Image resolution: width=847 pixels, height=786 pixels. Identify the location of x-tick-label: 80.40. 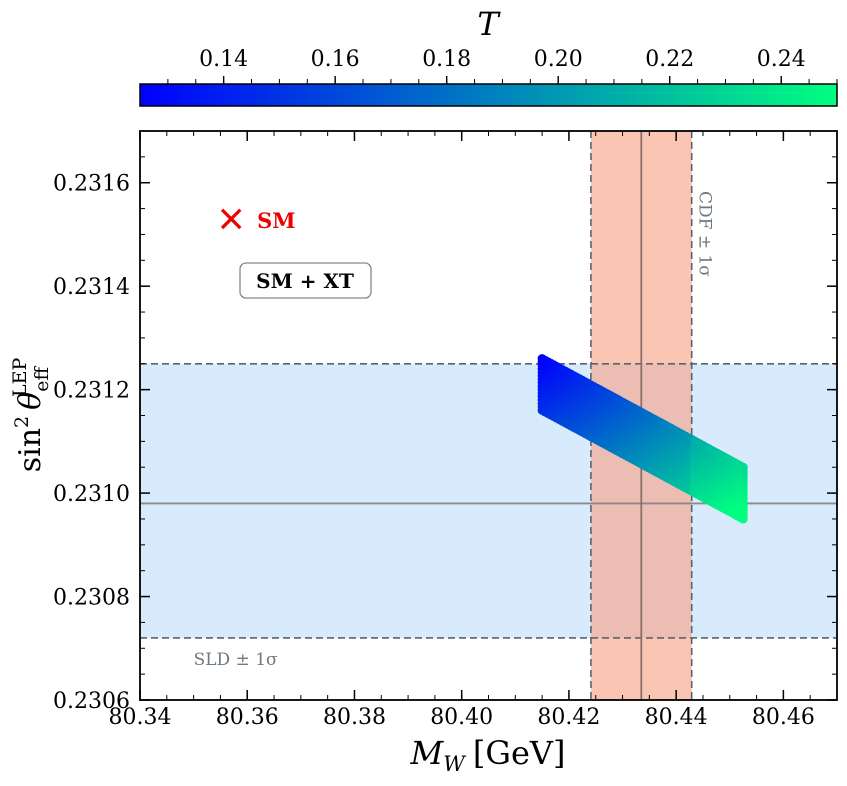
(461, 717).